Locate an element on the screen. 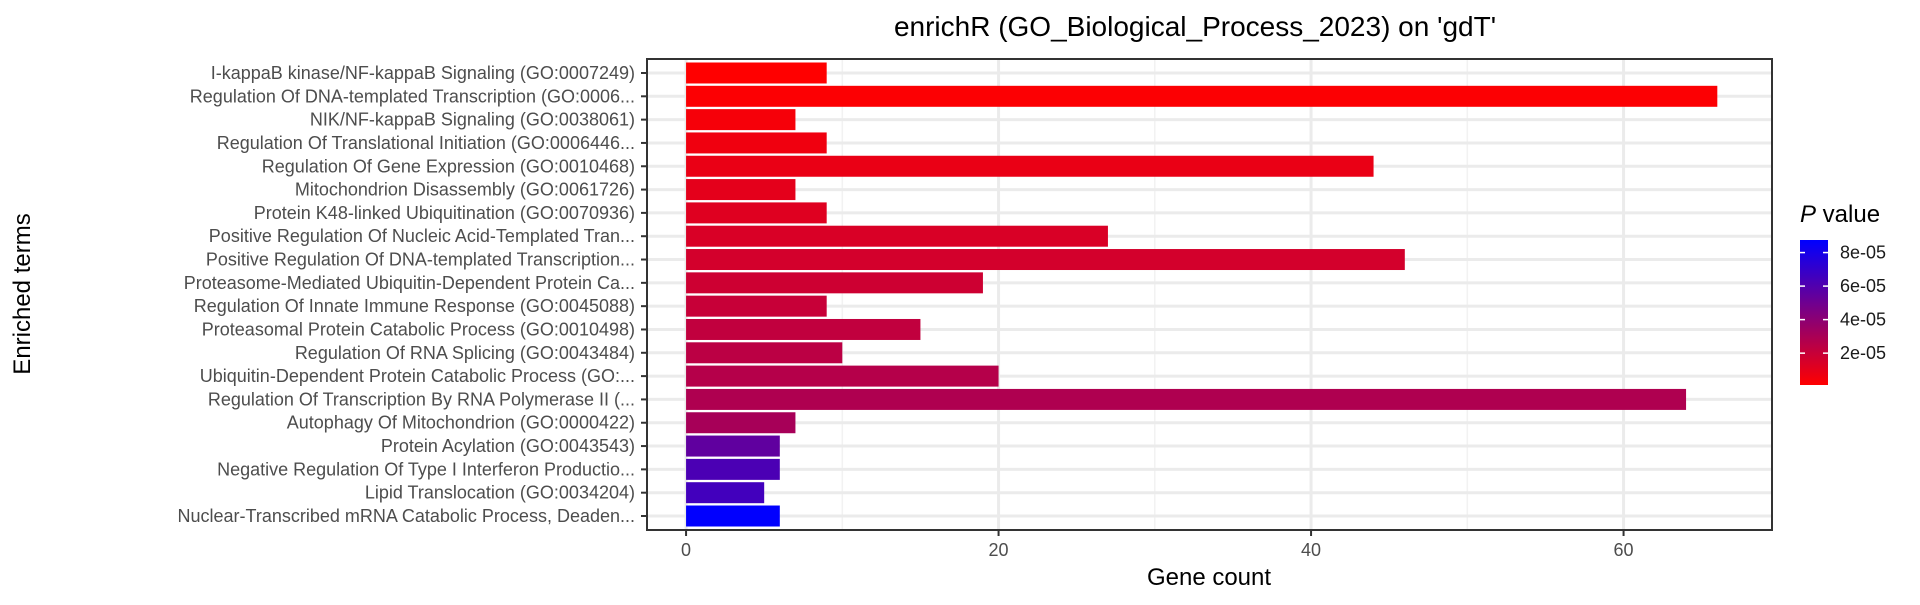 This screenshot has width=1920, height=605. legend-tick-label: 8e-05 is located at coordinates (1863, 253).